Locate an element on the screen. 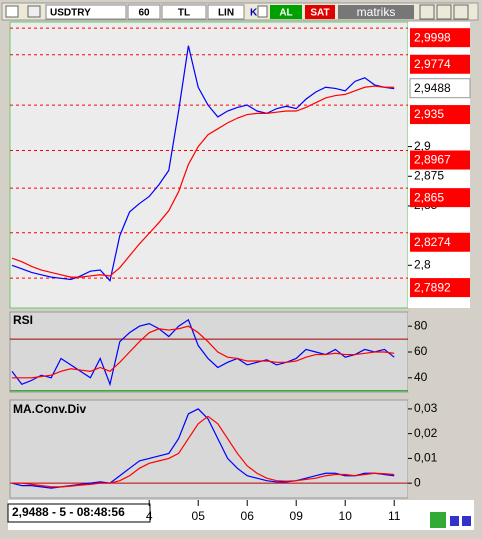  last-price-label: 2,9488 is located at coordinates (432, 88).